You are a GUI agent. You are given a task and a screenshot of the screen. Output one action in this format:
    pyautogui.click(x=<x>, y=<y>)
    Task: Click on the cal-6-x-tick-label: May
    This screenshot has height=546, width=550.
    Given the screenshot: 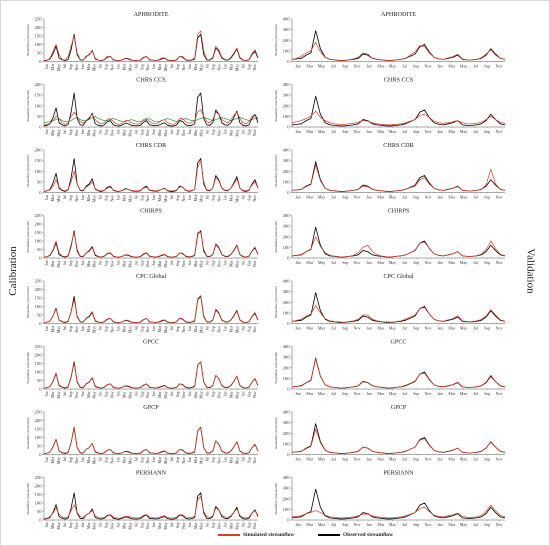 What is the action you would take?
    pyautogui.click(x=59, y=394)
    